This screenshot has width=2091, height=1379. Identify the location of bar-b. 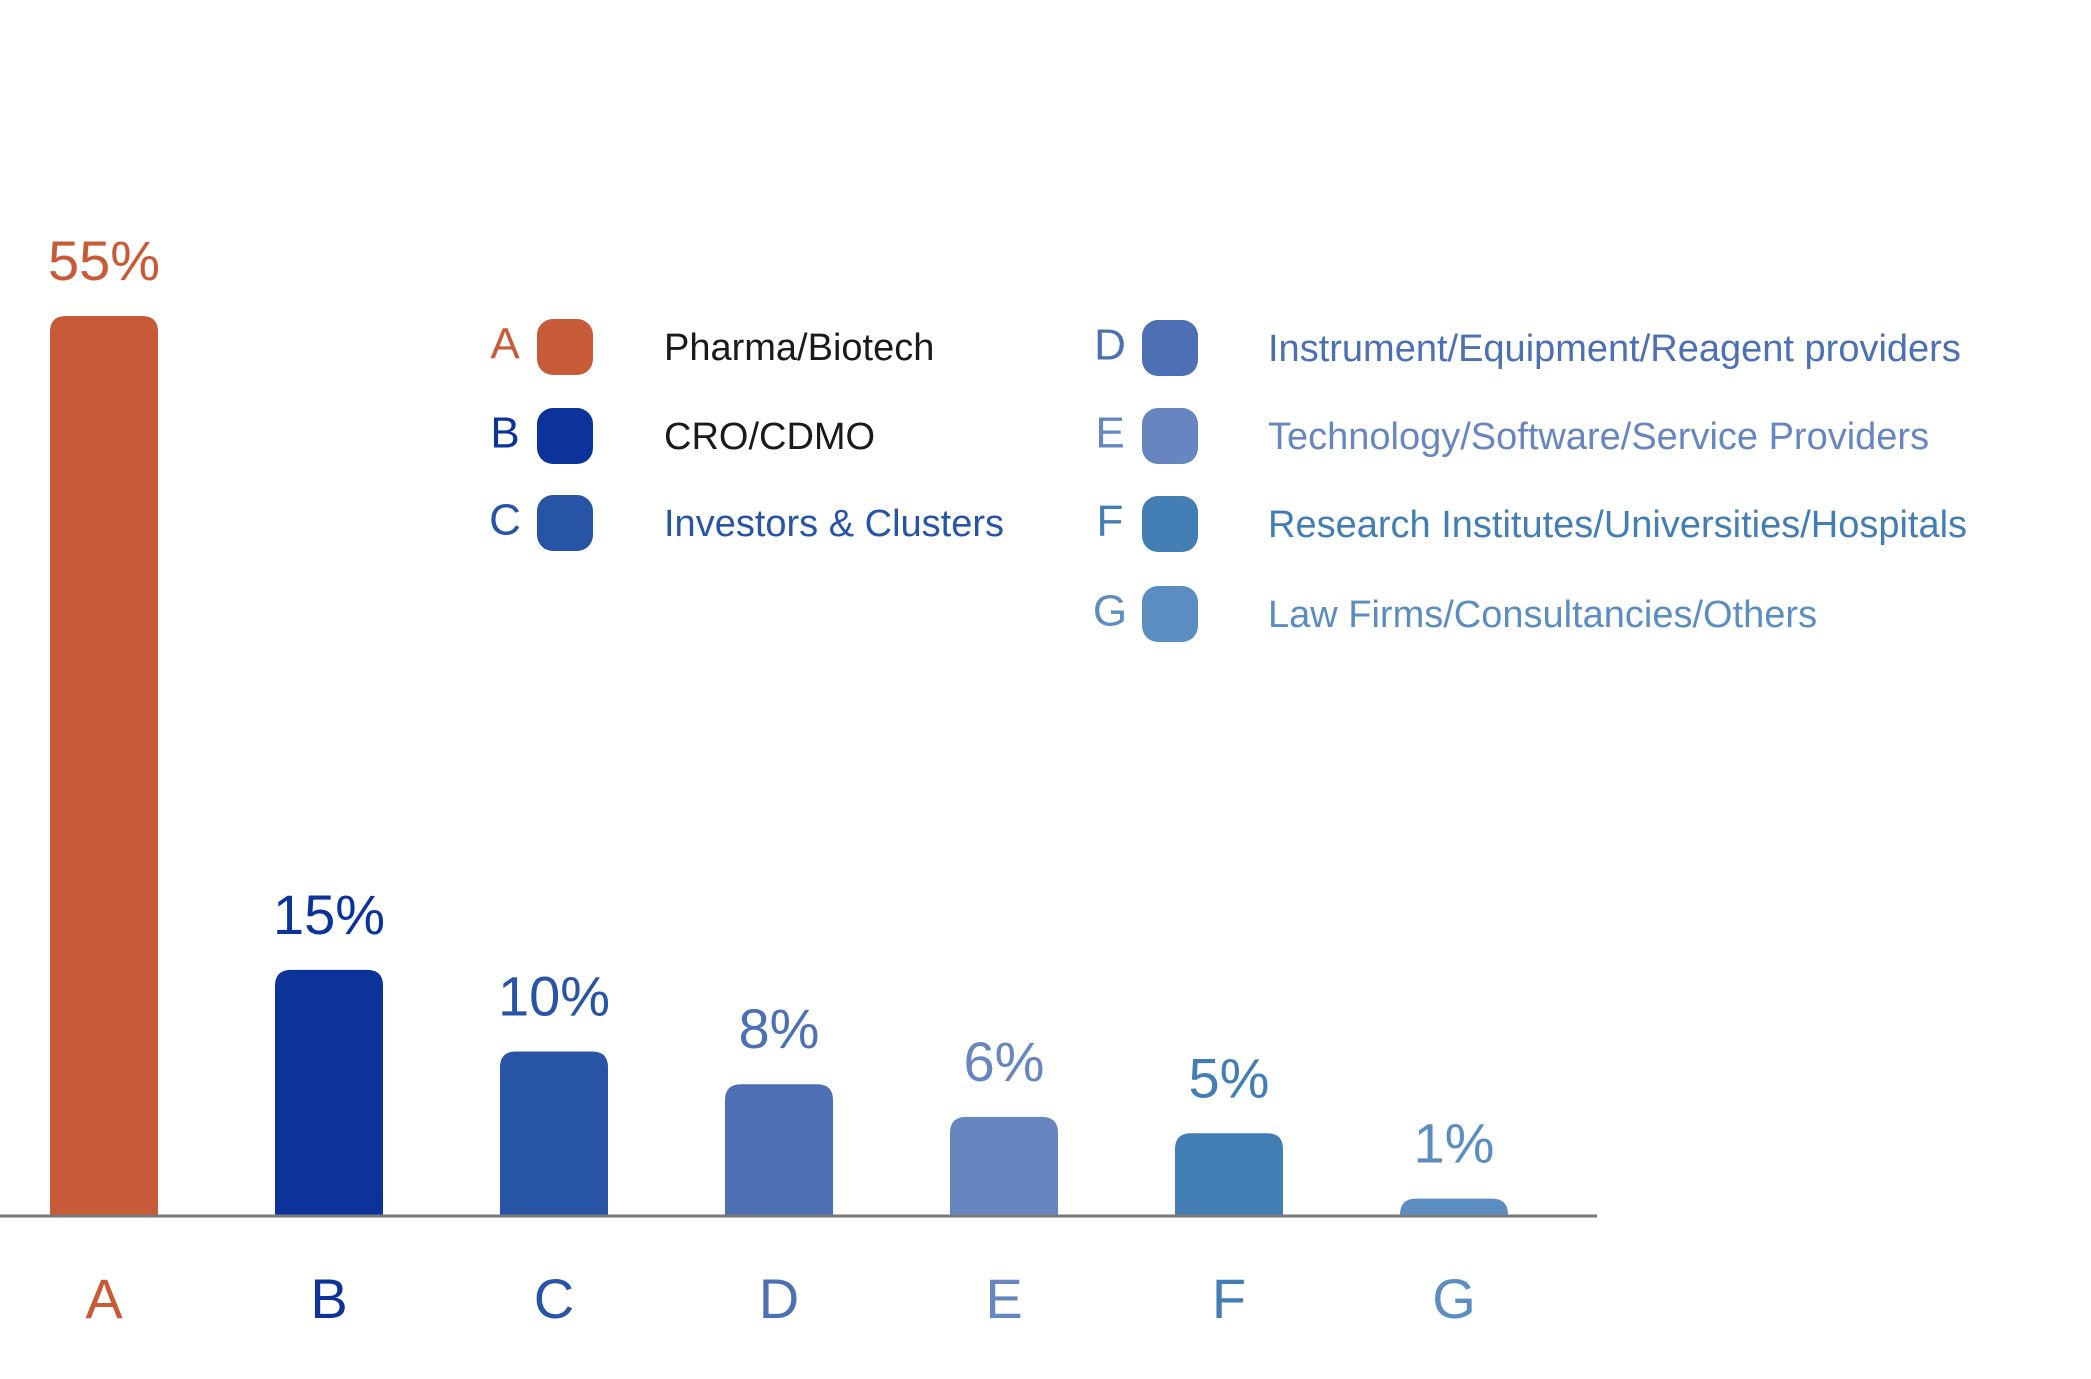
(329, 1092).